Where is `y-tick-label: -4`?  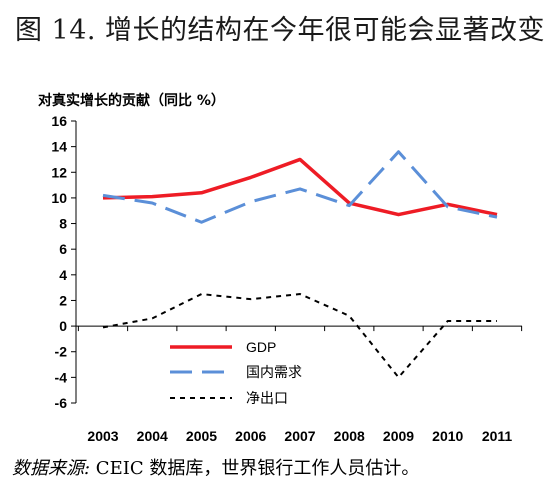
y-tick-label: -4 is located at coordinates (61, 377).